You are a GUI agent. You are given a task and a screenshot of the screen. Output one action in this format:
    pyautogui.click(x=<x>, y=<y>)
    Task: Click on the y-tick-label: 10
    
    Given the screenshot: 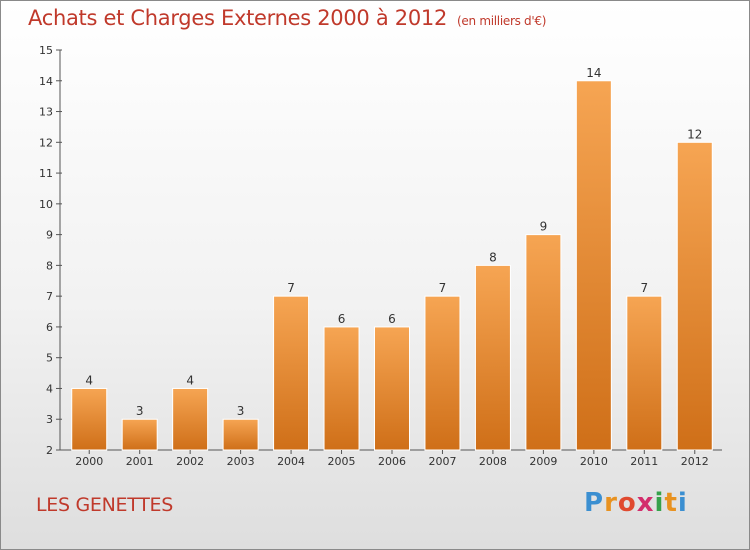 What is the action you would take?
    pyautogui.click(x=46, y=204)
    